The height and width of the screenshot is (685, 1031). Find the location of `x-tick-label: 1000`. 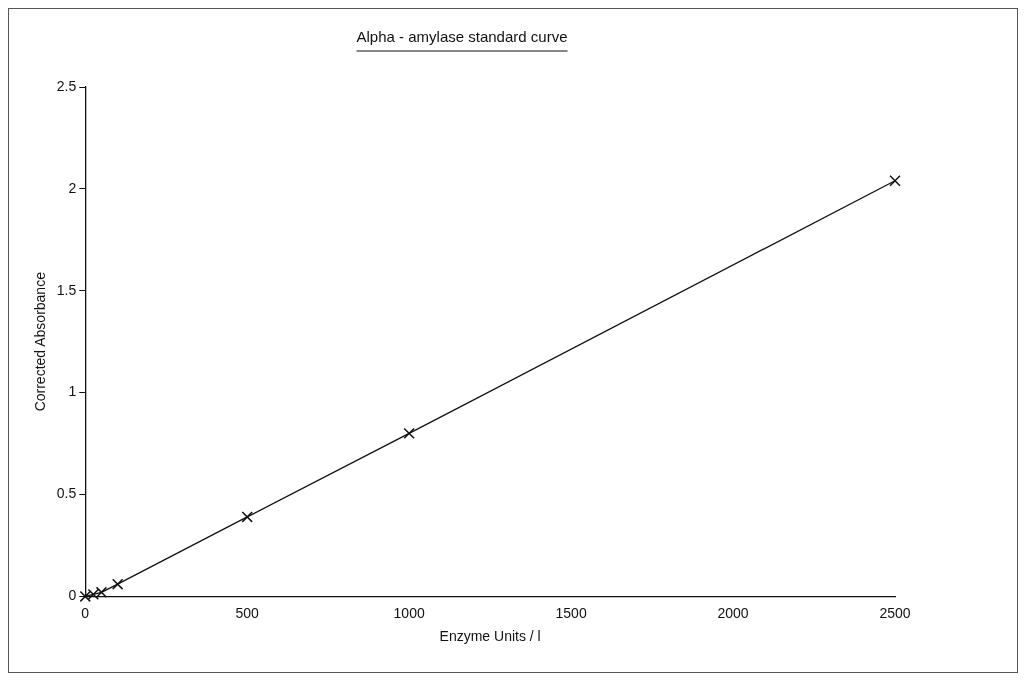

x-tick-label: 1000 is located at coordinates (409, 612).